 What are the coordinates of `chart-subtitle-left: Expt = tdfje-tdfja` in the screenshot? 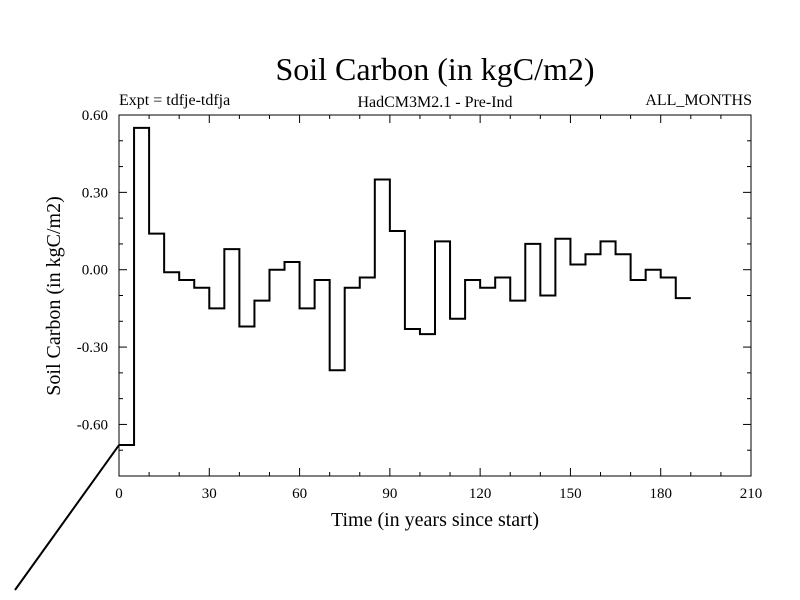 It's located at (174, 100).